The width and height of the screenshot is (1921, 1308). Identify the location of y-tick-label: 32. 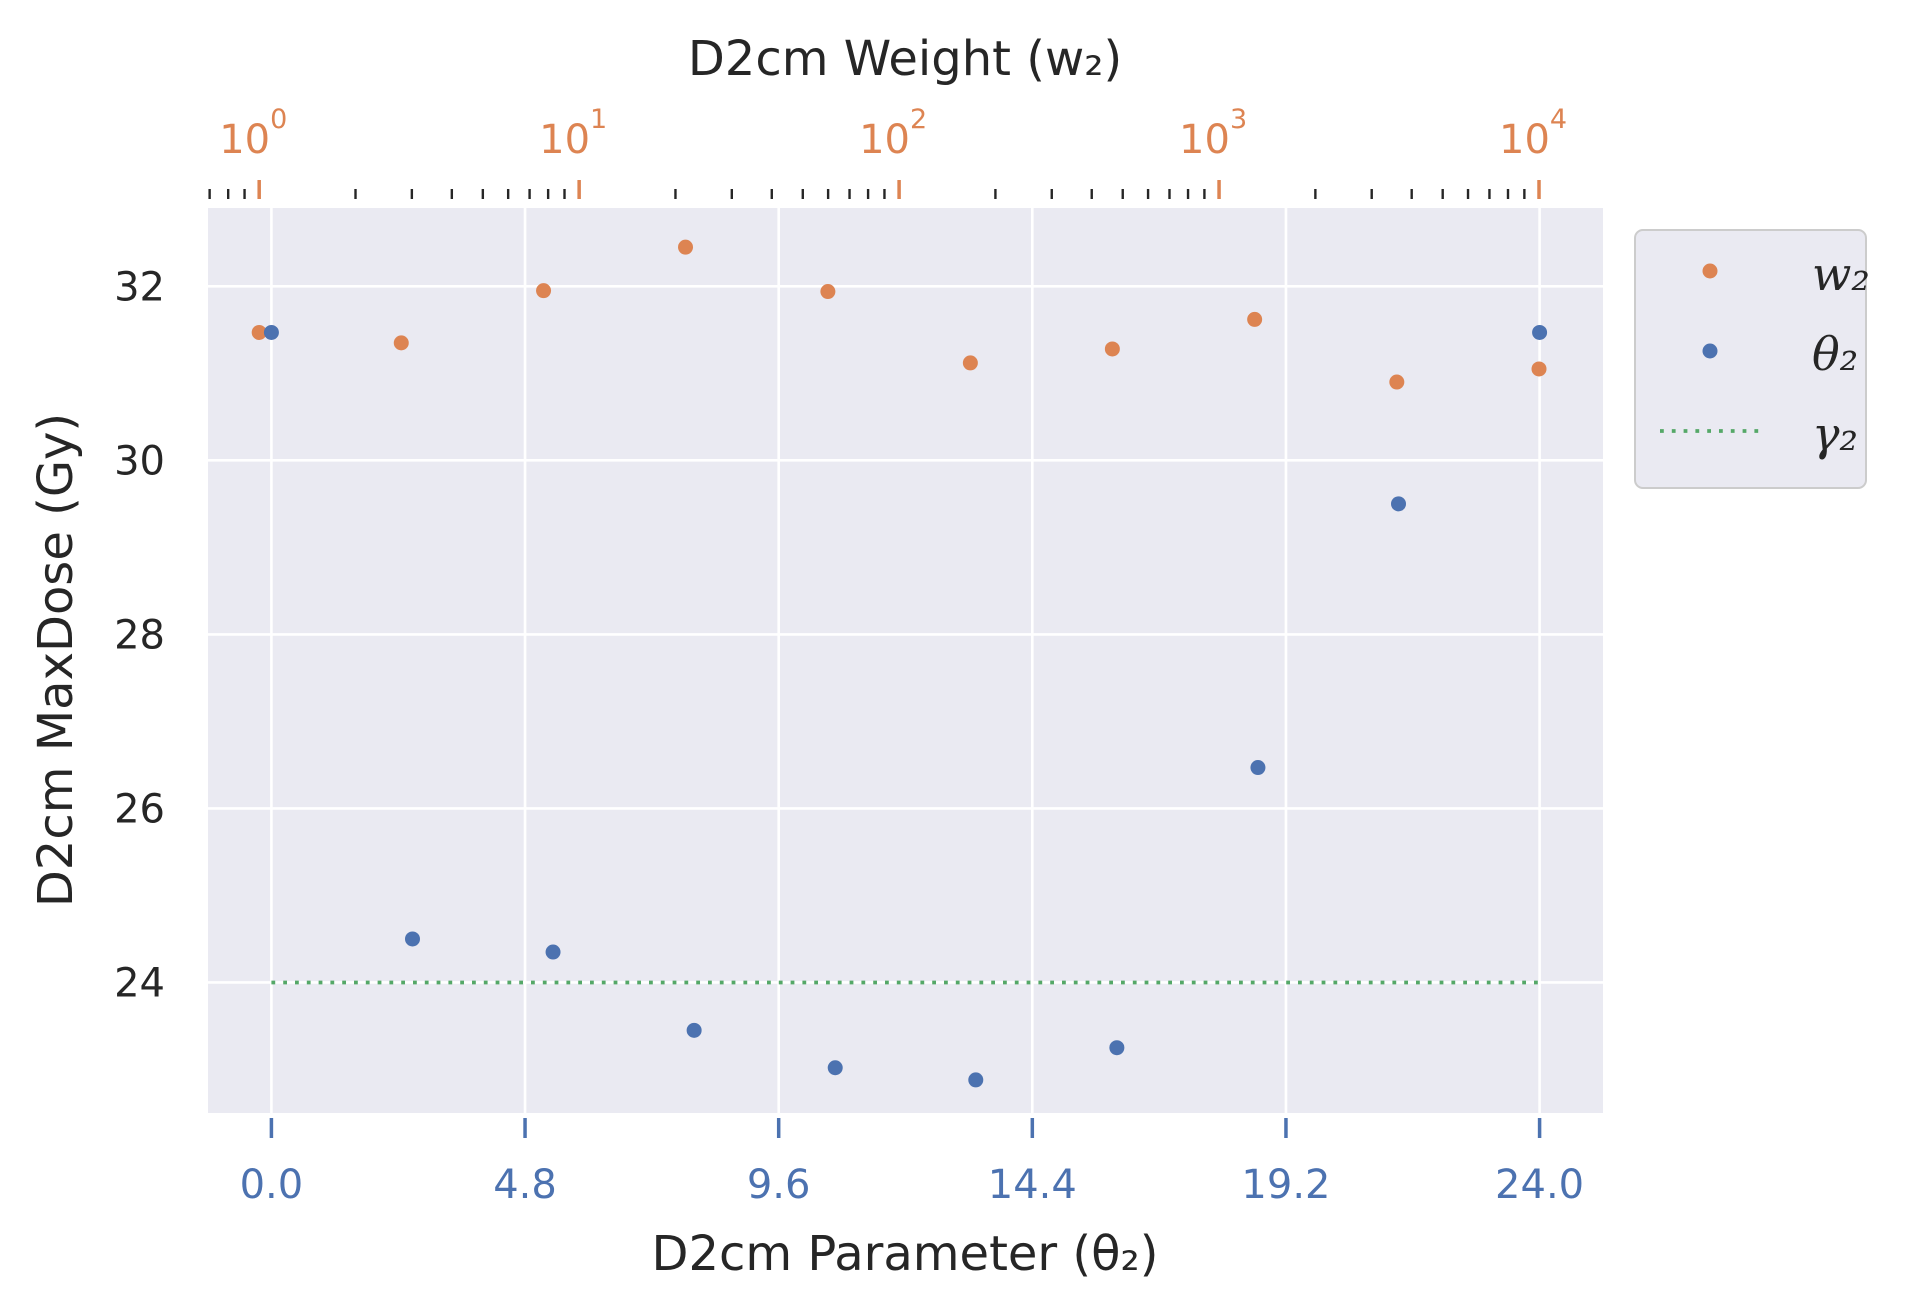
(139, 287).